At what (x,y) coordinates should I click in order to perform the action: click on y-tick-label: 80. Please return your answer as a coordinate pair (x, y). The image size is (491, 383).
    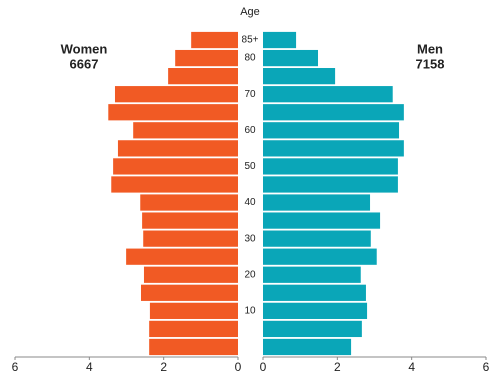
    Looking at the image, I should click on (250, 58).